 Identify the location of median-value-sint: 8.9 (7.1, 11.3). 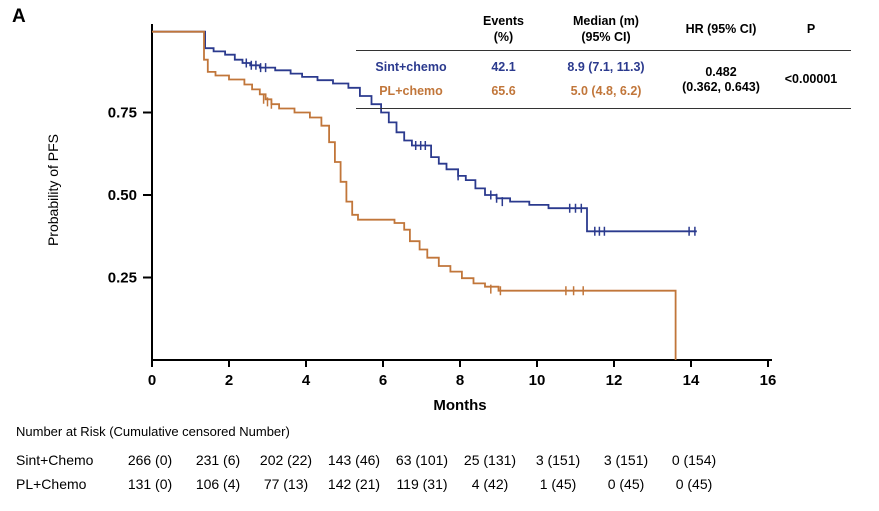
(606, 67).